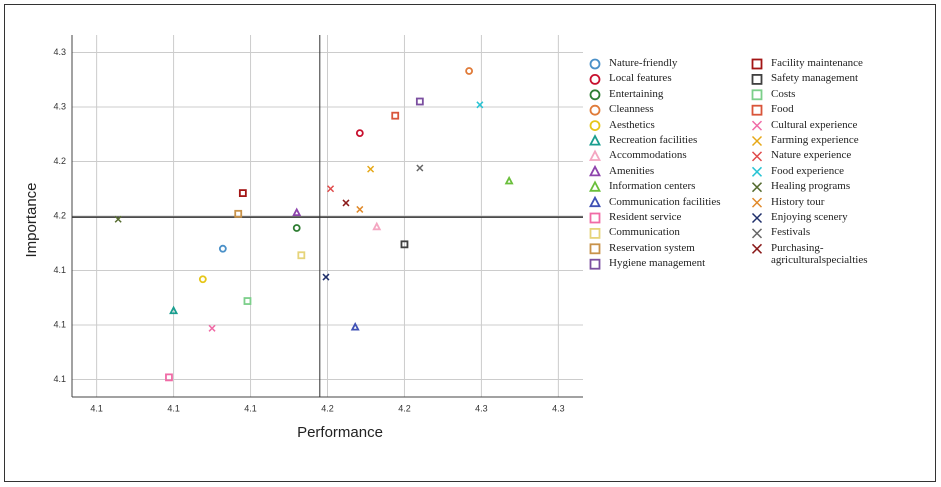 Image resolution: width=941 pixels, height=487 pixels. What do you see at coordinates (632, 124) in the screenshot?
I see `legend-label: Aesthetics` at bounding box center [632, 124].